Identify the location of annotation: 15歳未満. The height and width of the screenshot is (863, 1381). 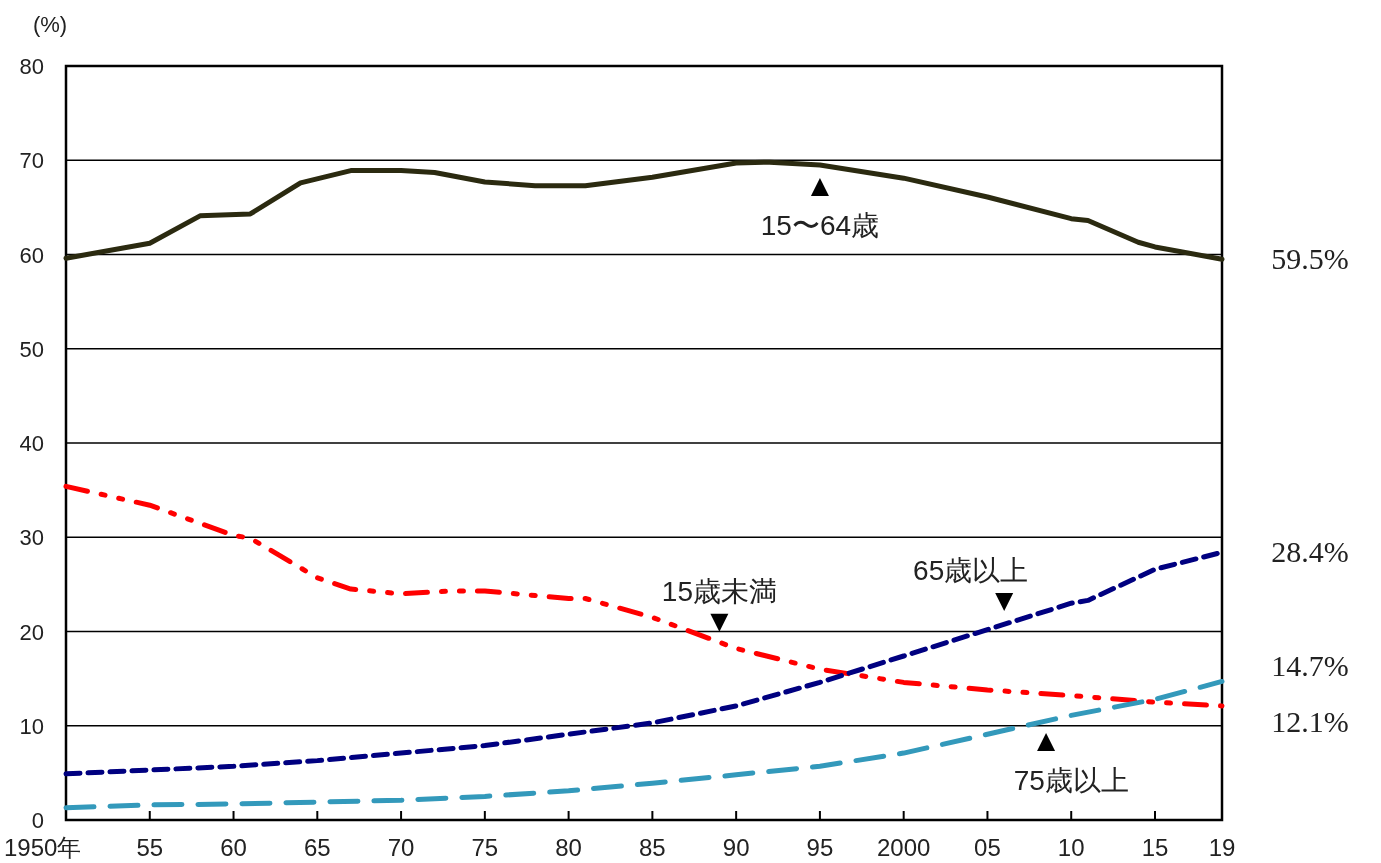
(719, 591).